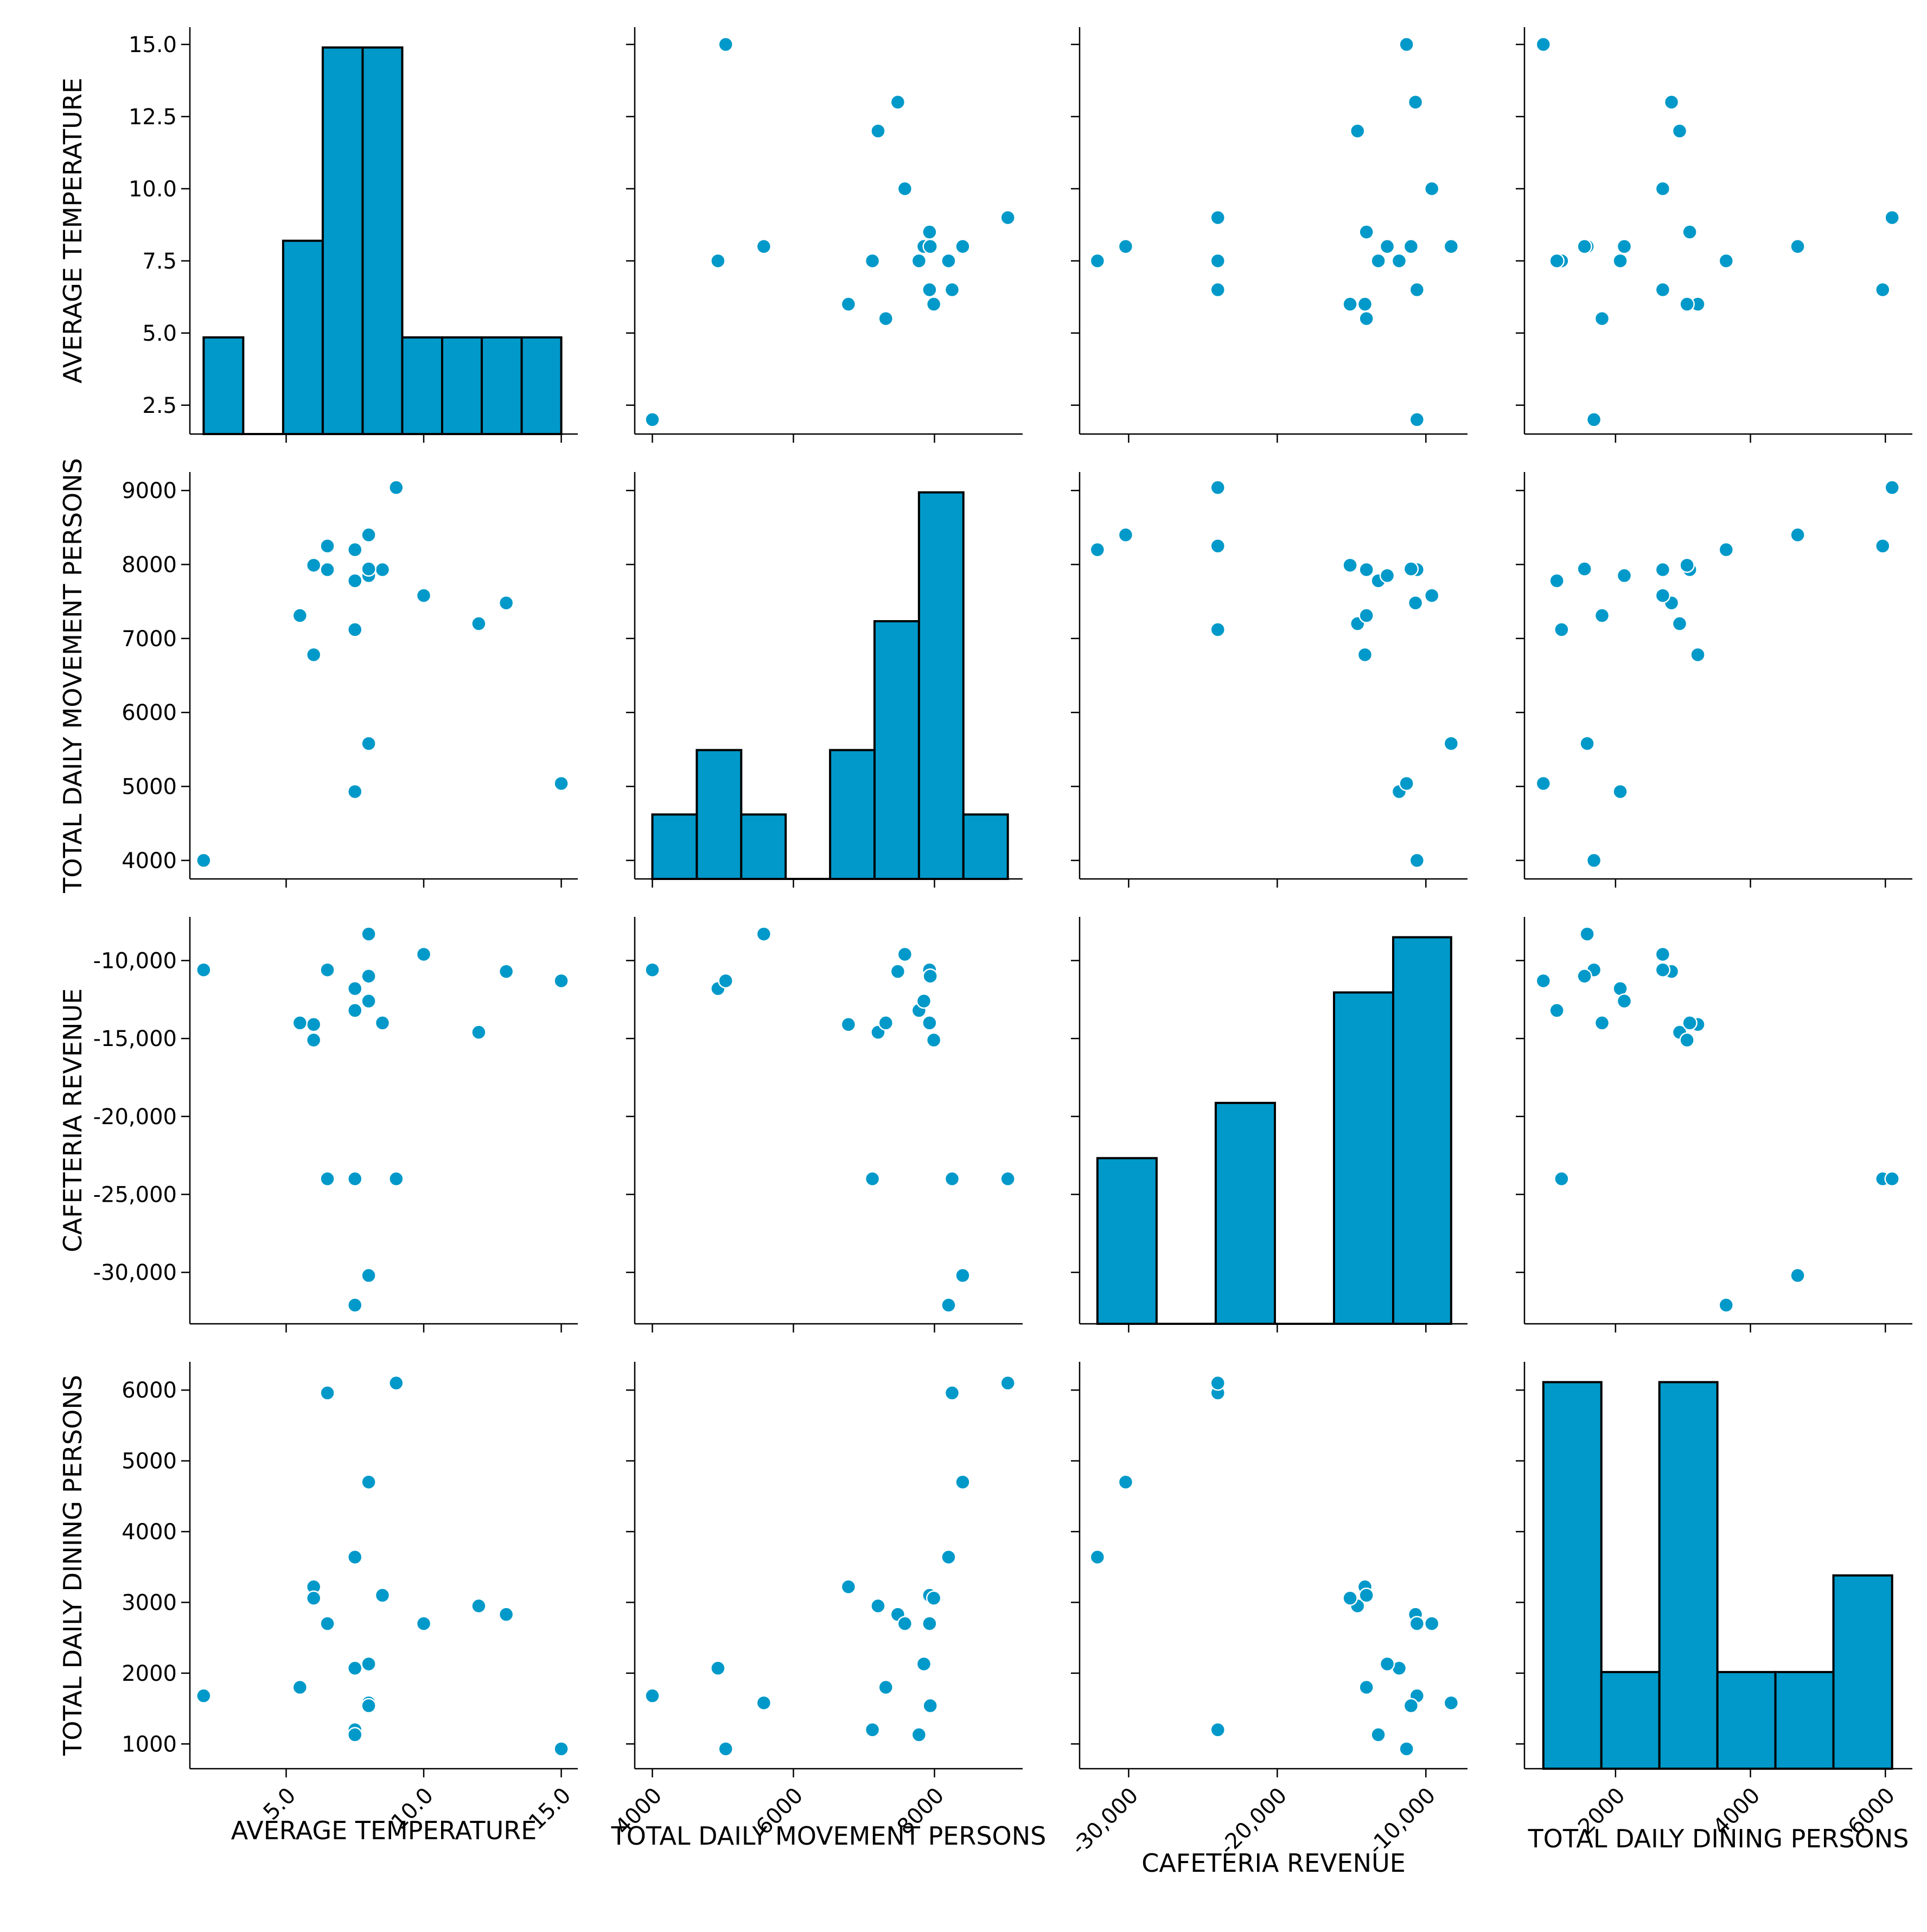 The image size is (1927, 1932). I want to click on y-tick-label: 4000, so click(149, 861).